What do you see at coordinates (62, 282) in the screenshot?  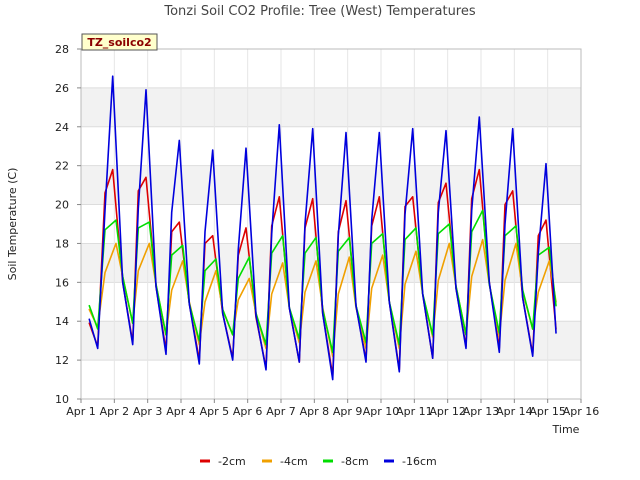 I see `y-tick-label: 16` at bounding box center [62, 282].